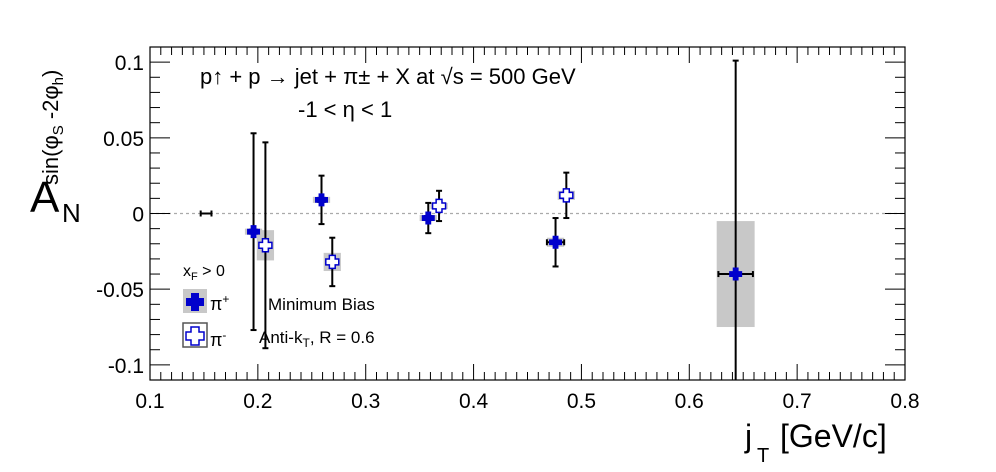 The width and height of the screenshot is (996, 472). What do you see at coordinates (736, 274) in the screenshot?
I see `data-point-π+-5` at bounding box center [736, 274].